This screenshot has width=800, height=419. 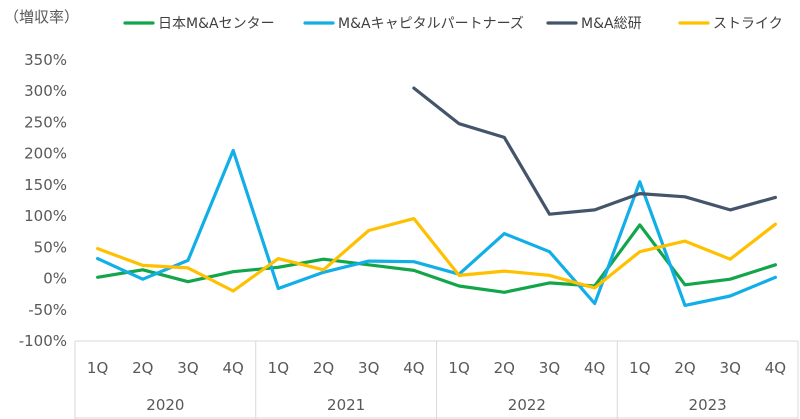 I want to click on y-tick-label: 300%, so click(x=45, y=91).